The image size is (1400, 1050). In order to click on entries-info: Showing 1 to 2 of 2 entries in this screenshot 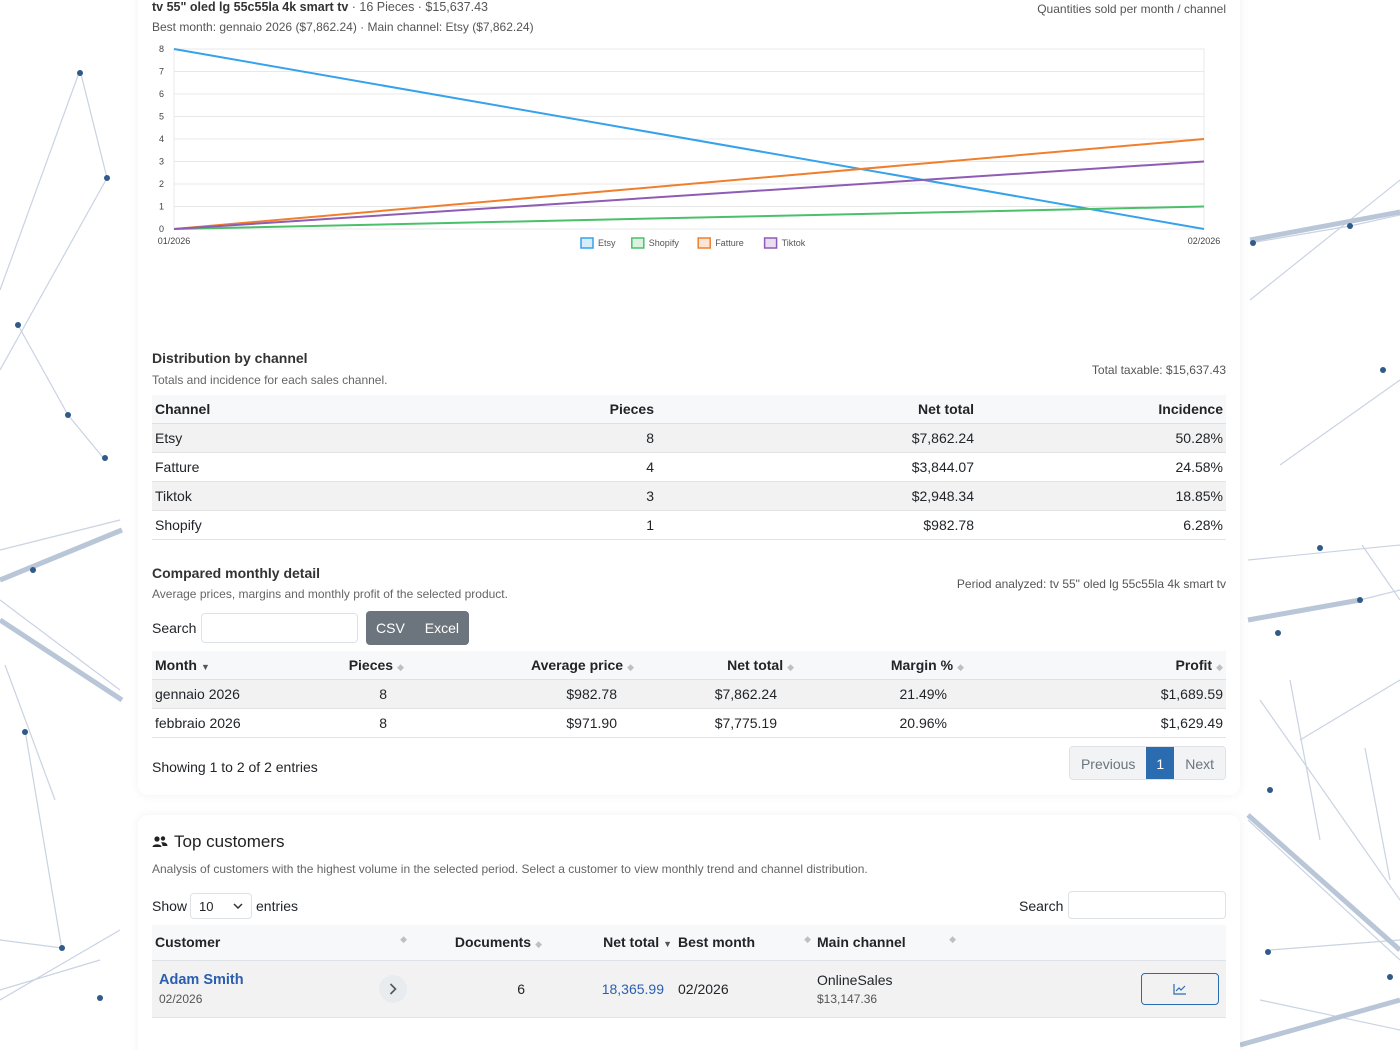, I will do `click(235, 767)`.